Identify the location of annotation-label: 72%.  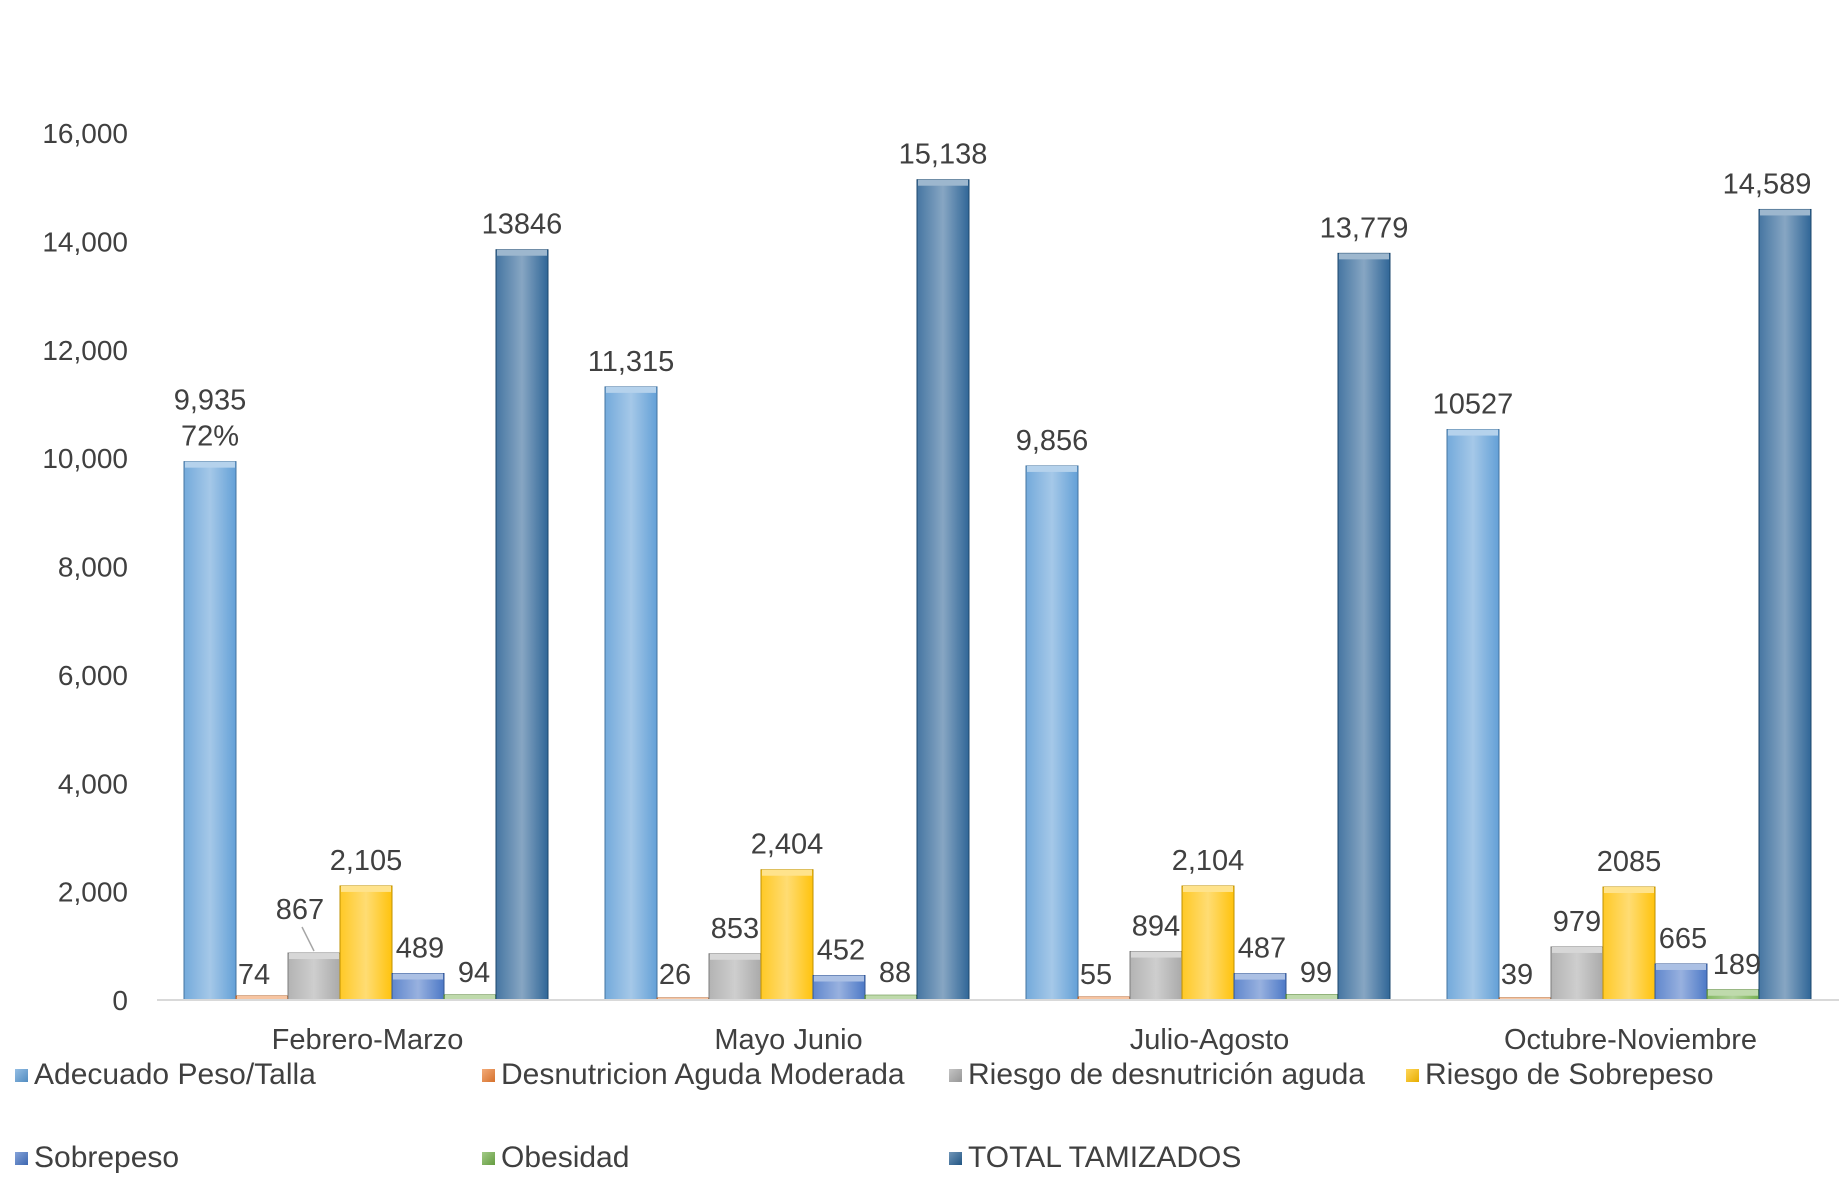
(210, 437).